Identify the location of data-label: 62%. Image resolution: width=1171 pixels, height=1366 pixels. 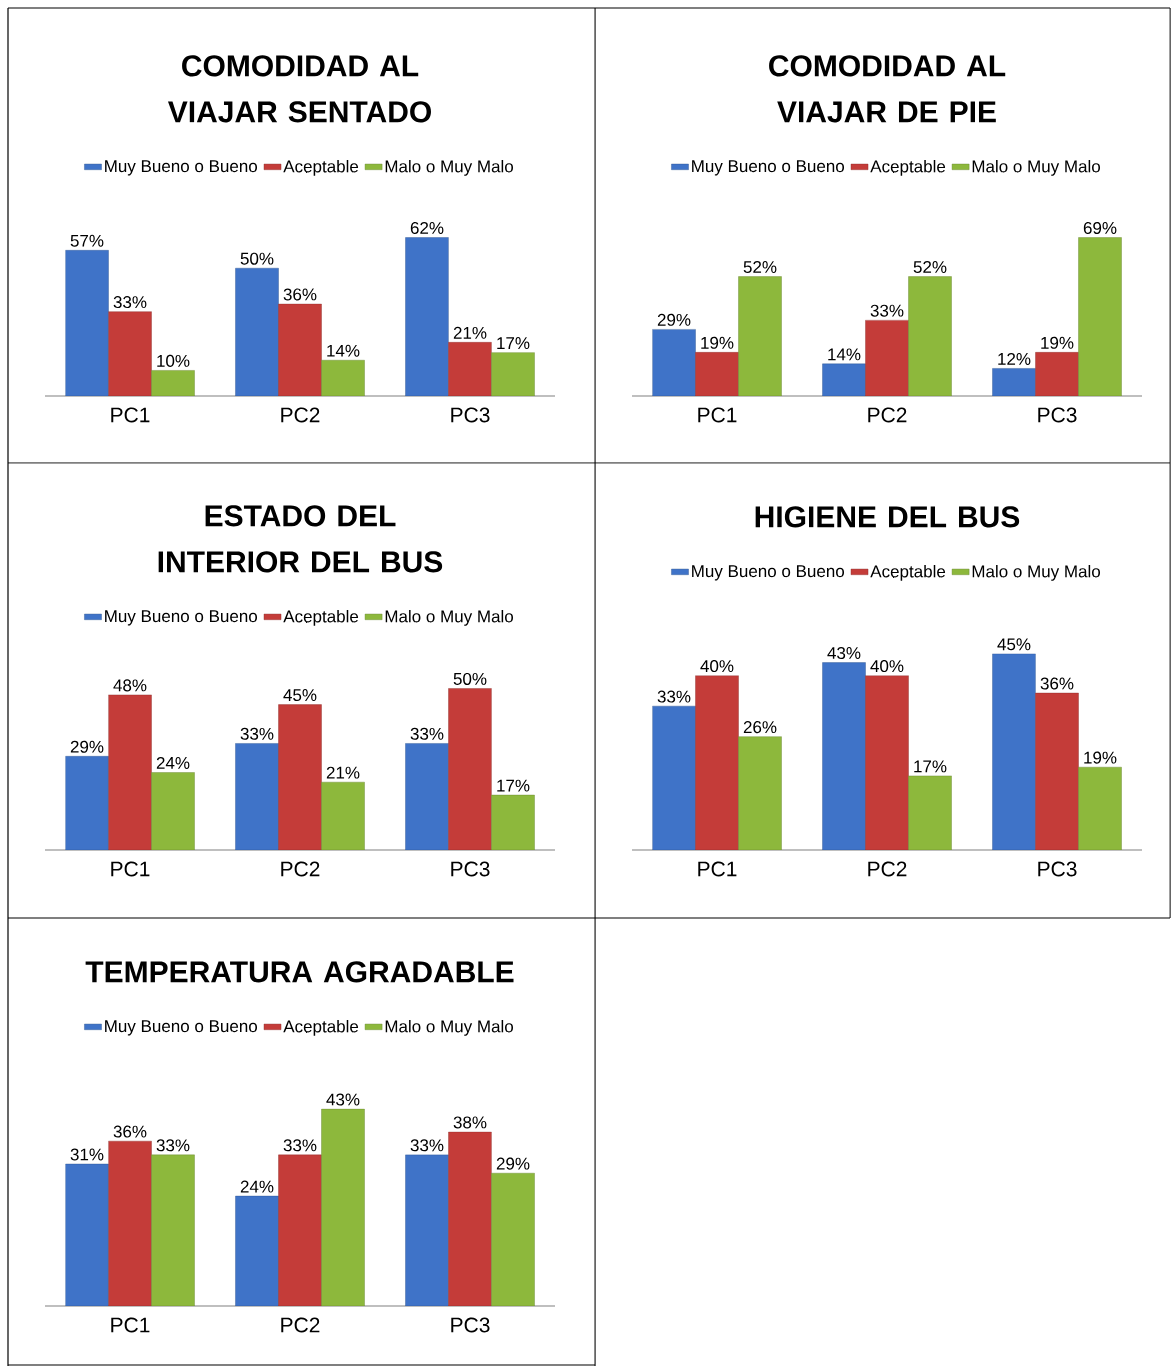
(427, 227).